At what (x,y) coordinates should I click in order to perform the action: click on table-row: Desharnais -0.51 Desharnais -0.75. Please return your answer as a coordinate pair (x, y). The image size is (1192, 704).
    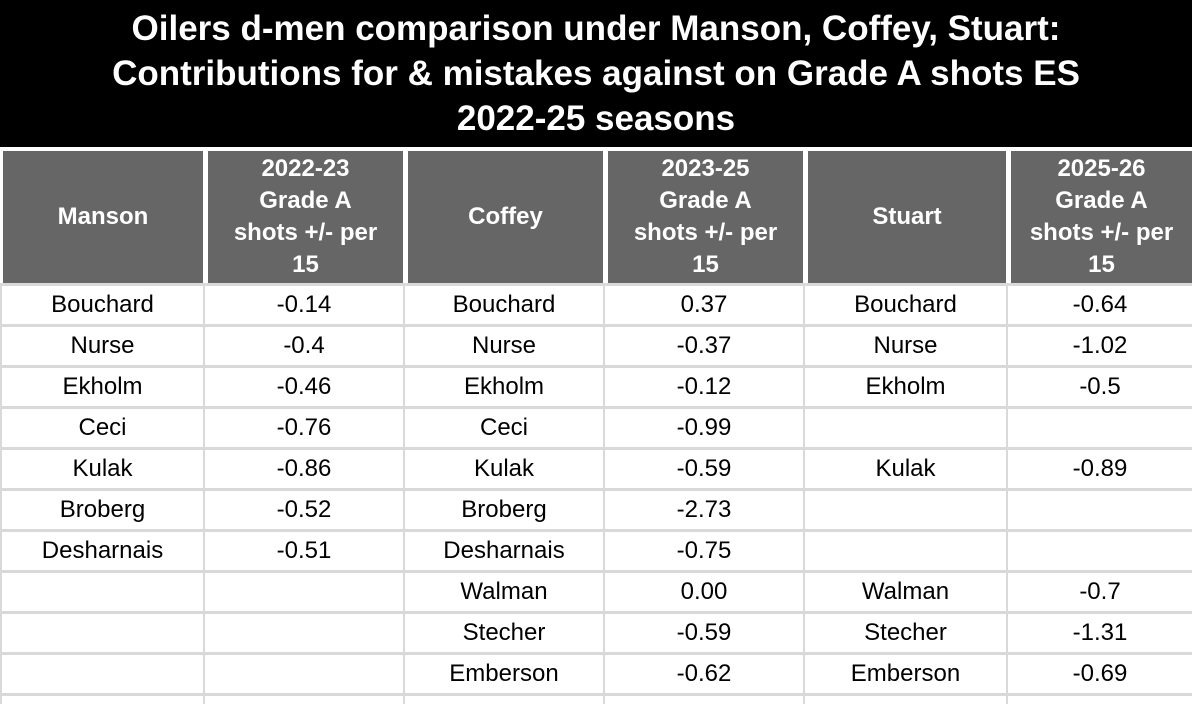
    Looking at the image, I should click on (596, 551).